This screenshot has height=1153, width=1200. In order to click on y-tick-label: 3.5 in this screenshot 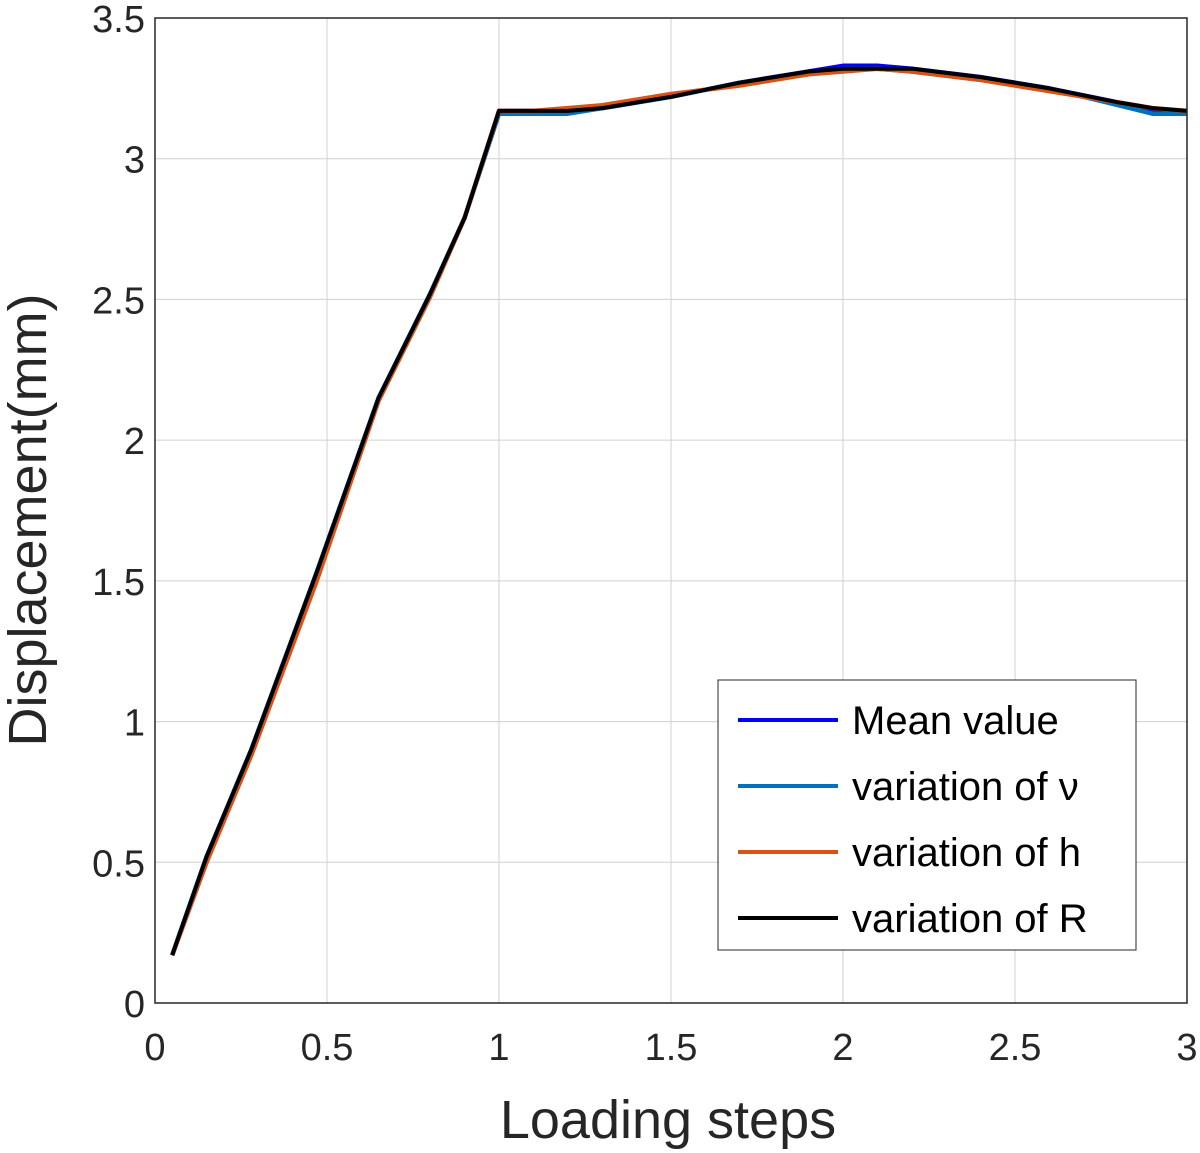, I will do `click(118, 20)`.